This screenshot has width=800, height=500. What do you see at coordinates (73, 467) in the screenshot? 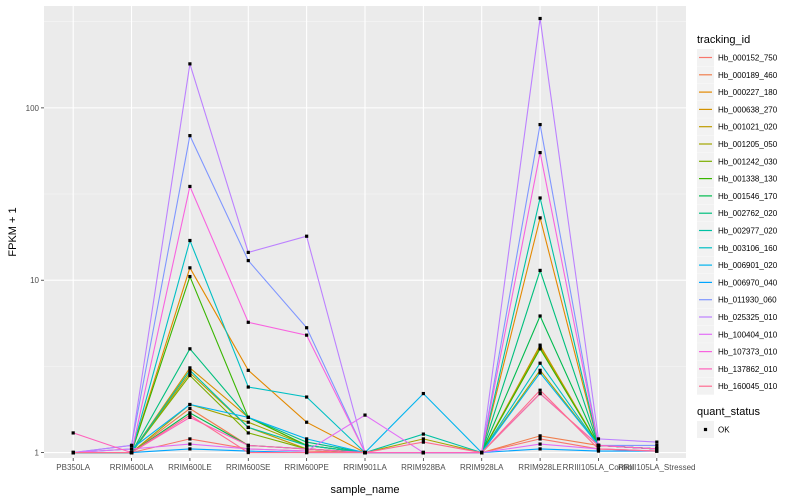
I see `x-tick-label: PB350LA` at bounding box center [73, 467].